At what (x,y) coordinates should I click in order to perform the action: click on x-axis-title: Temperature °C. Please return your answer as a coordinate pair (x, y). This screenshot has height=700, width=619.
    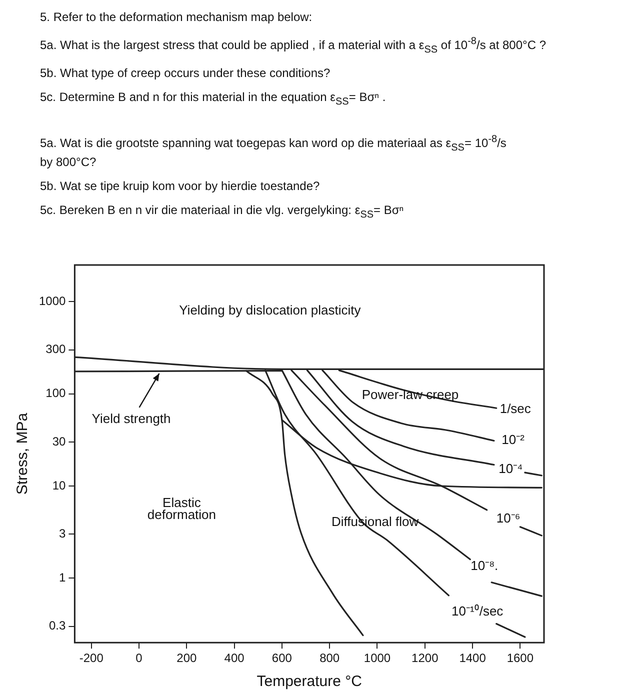
    Looking at the image, I should click on (309, 681).